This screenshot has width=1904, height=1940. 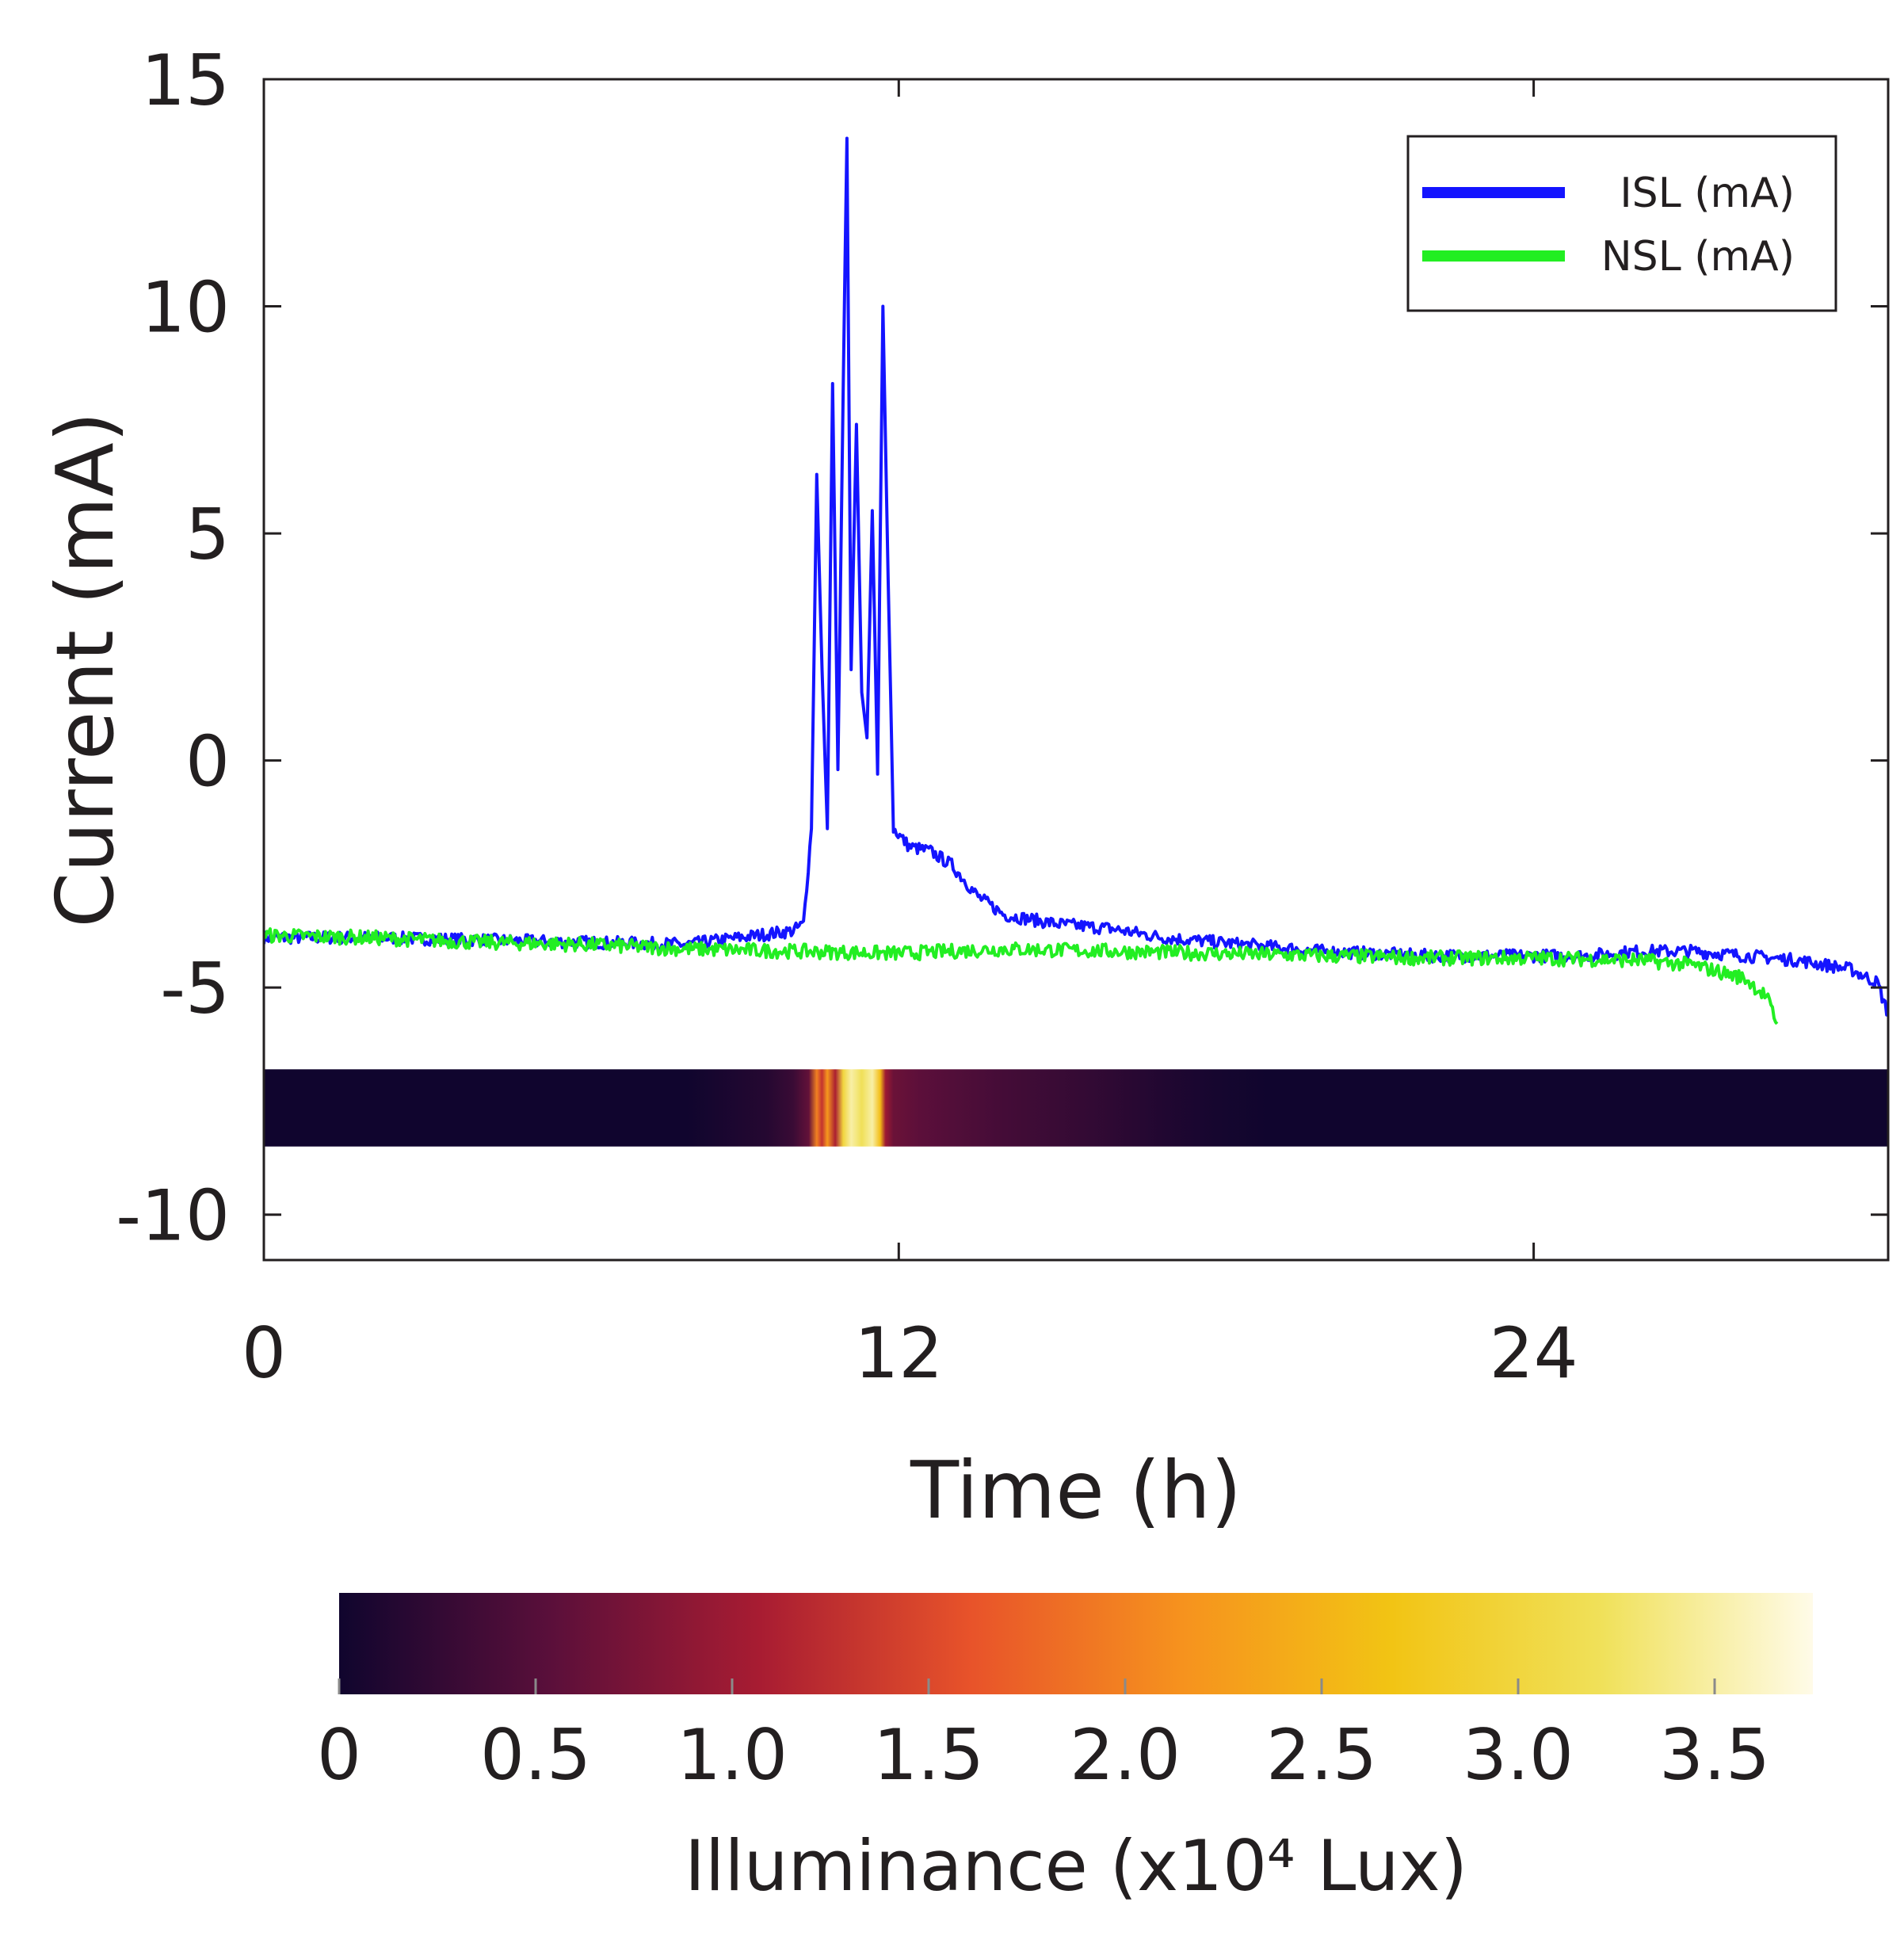 I want to click on x-tick-label: 24, so click(x=1534, y=1353).